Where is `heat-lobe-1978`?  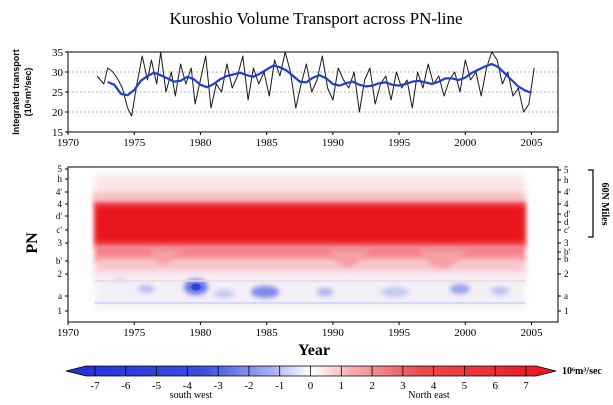 heat-lobe-1978 is located at coordinates (167, 258).